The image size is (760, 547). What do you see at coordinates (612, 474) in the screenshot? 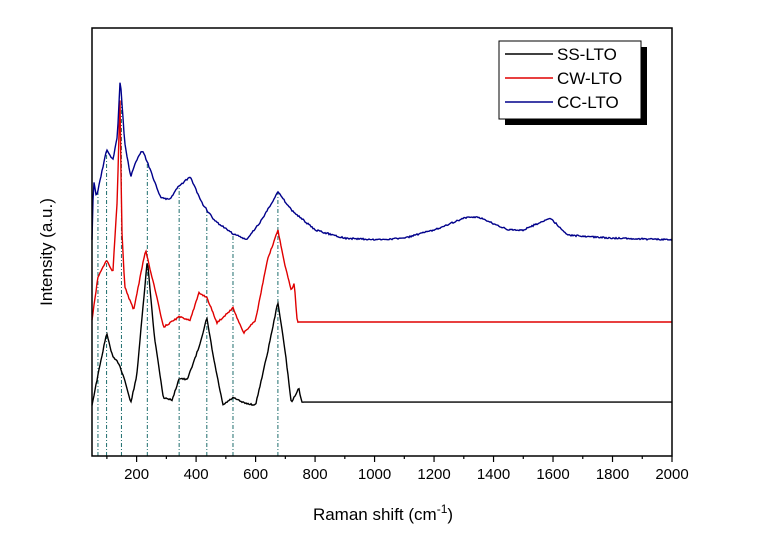
I see `x-tick-label: 1800` at bounding box center [612, 474].